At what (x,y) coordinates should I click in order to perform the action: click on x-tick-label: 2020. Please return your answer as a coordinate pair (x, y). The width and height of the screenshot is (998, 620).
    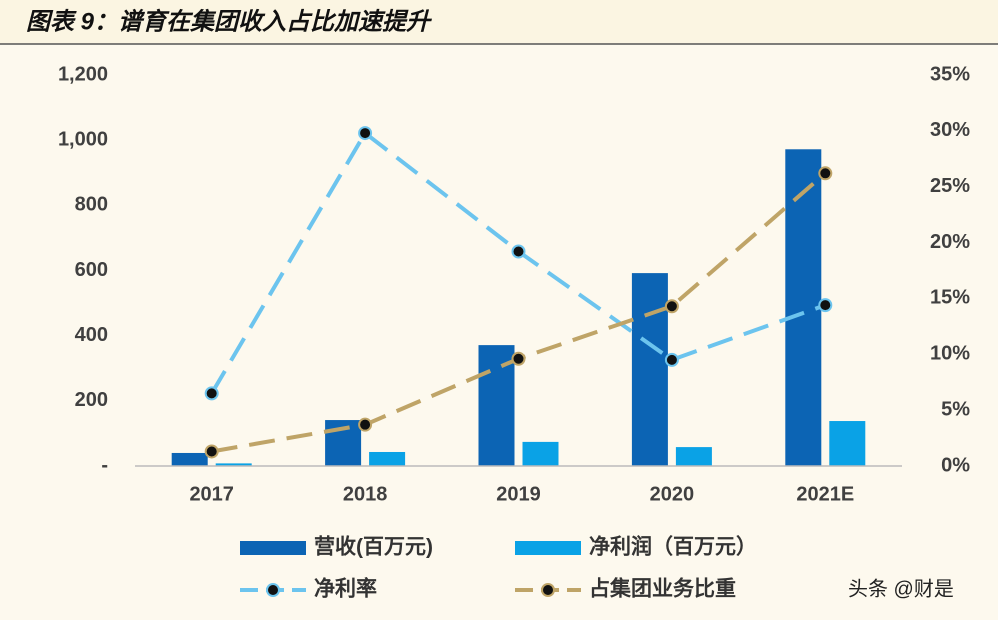
    Looking at the image, I should click on (672, 494).